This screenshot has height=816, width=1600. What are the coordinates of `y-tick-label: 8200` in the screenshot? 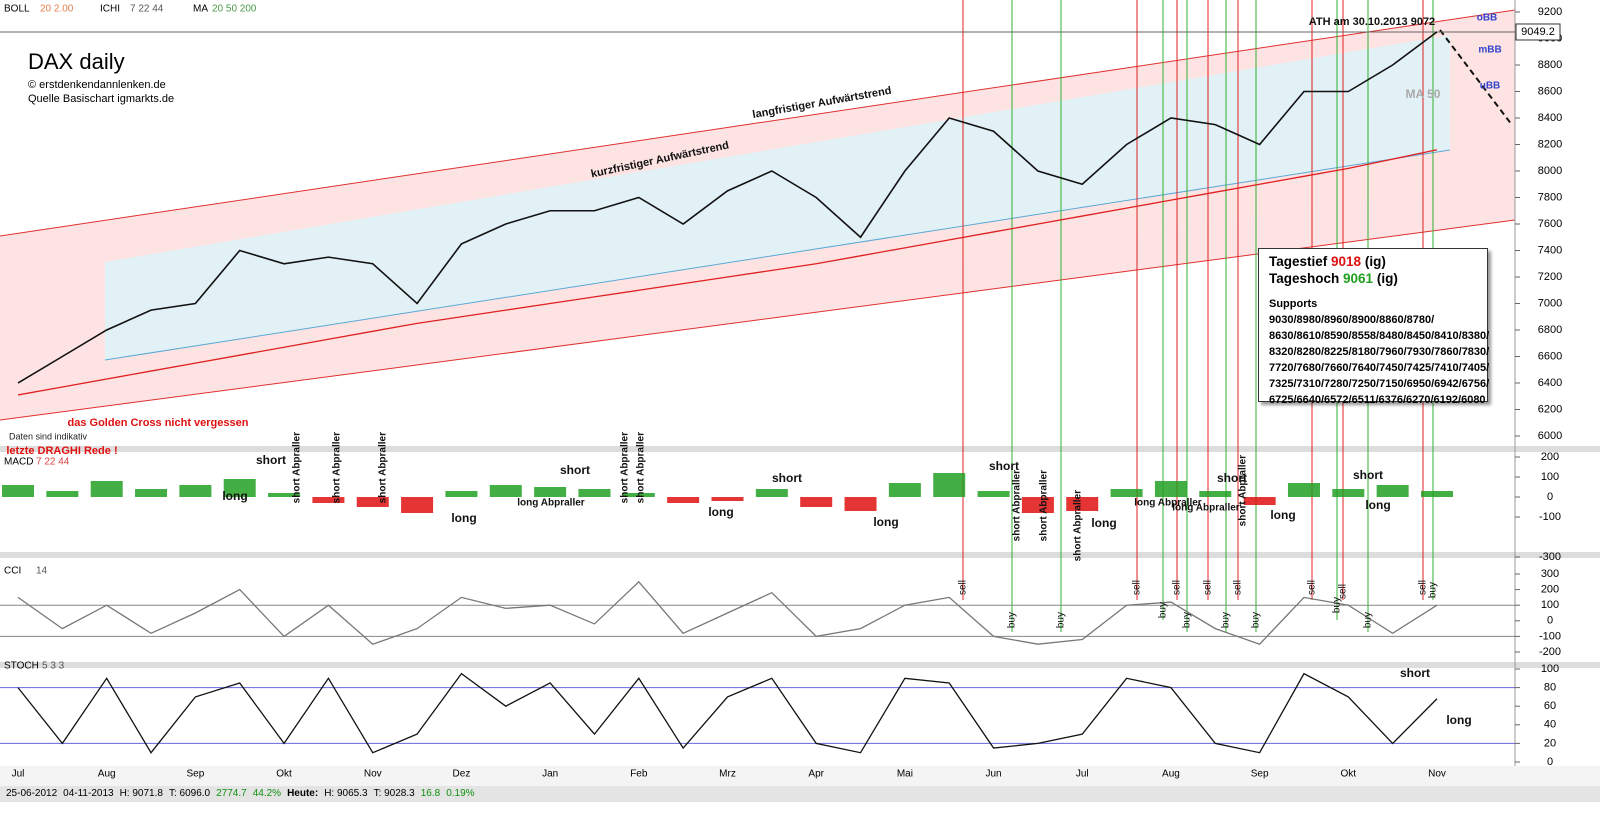 It's located at (1550, 144).